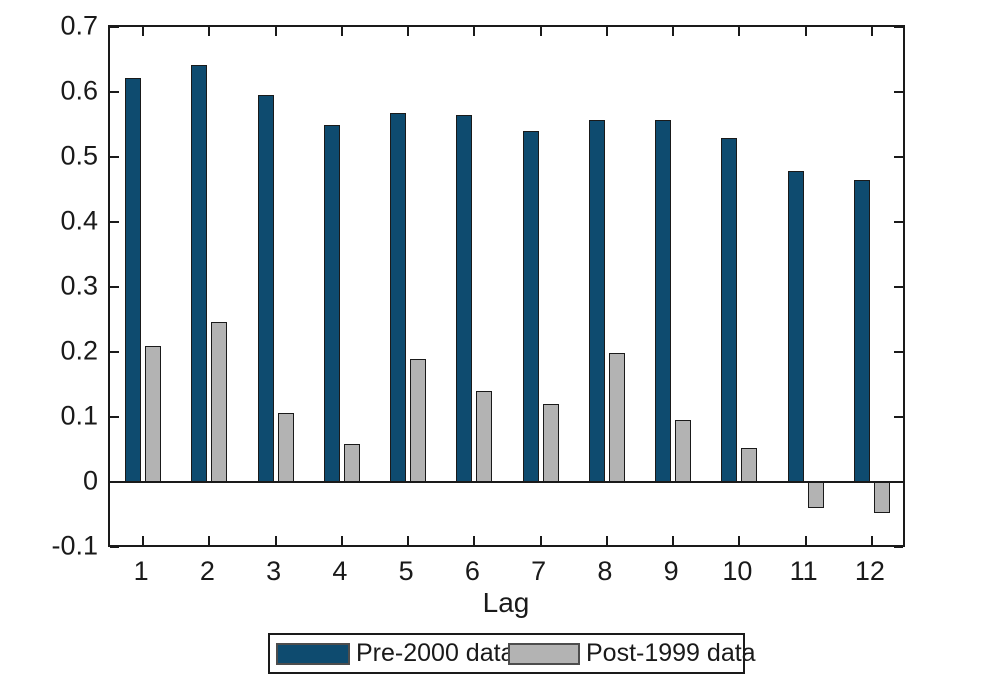  Describe the element at coordinates (285, 447) in the screenshot. I see `bar-post1999-lag3` at that location.